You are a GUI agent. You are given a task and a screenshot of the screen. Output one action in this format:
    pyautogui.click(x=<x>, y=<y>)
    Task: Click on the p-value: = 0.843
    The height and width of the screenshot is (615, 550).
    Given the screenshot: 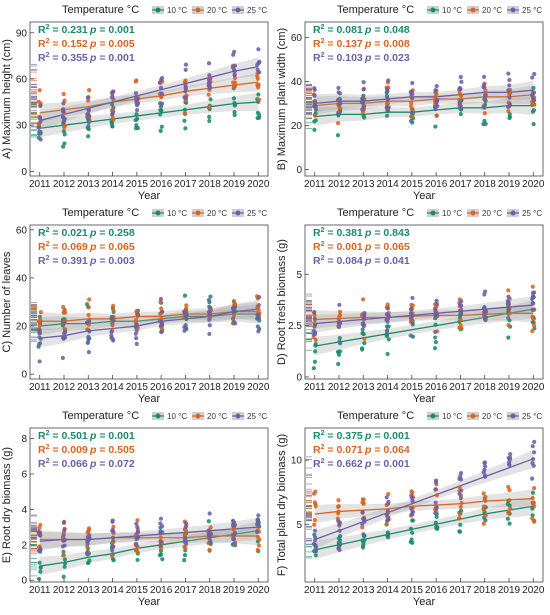 What is the action you would take?
    pyautogui.click(x=390, y=233)
    